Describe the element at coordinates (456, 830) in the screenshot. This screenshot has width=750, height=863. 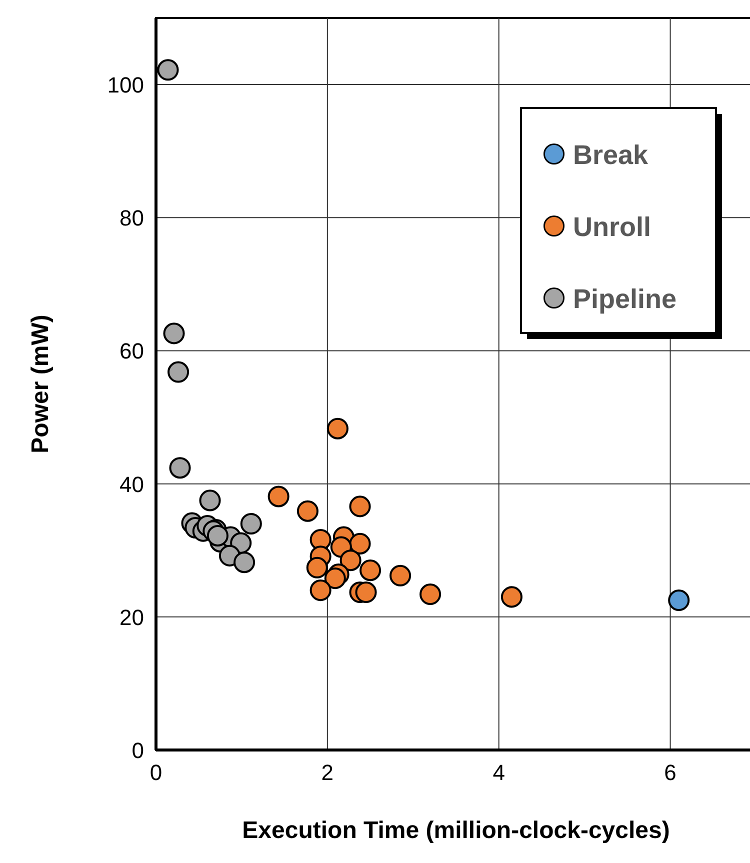
I see `x-axis-title: Execution Time (million-clock-cycles)` at that location.